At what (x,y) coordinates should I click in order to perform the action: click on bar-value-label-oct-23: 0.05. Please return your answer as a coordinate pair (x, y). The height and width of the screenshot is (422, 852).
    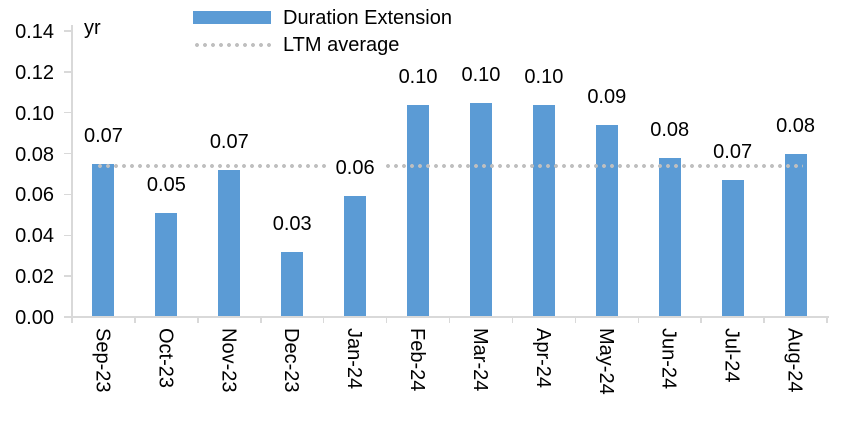
    Looking at the image, I should click on (166, 184).